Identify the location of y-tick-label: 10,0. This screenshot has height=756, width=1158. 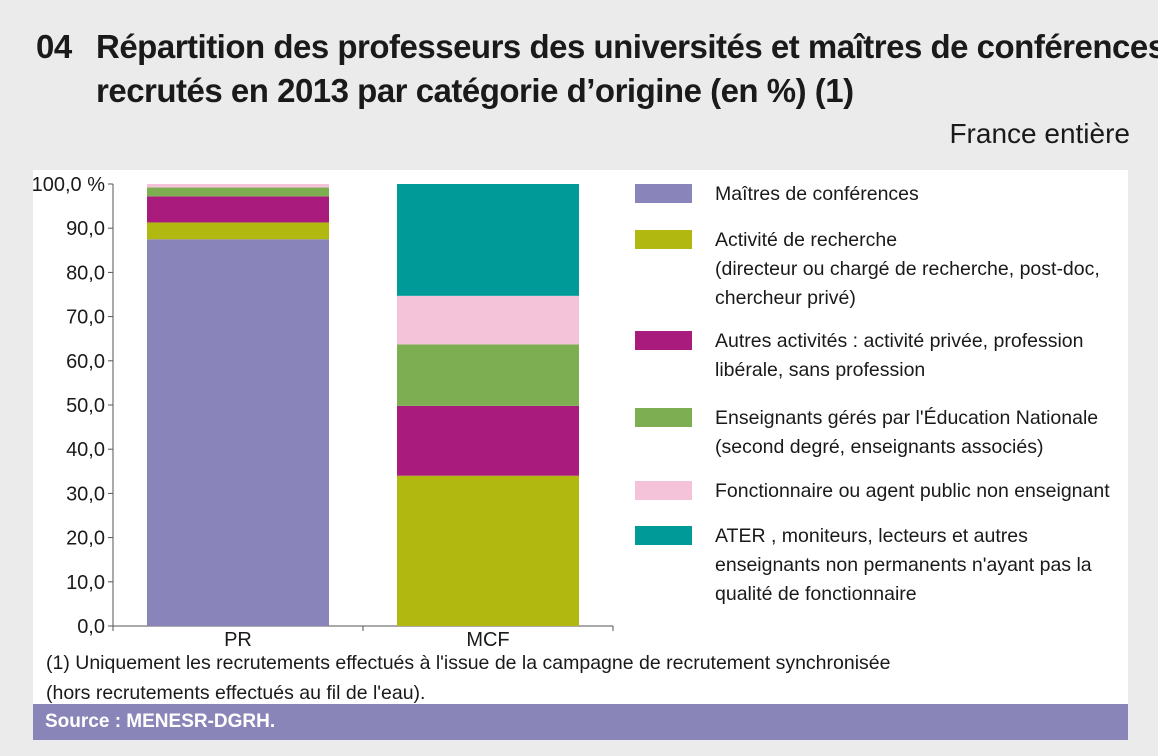
(85, 583).